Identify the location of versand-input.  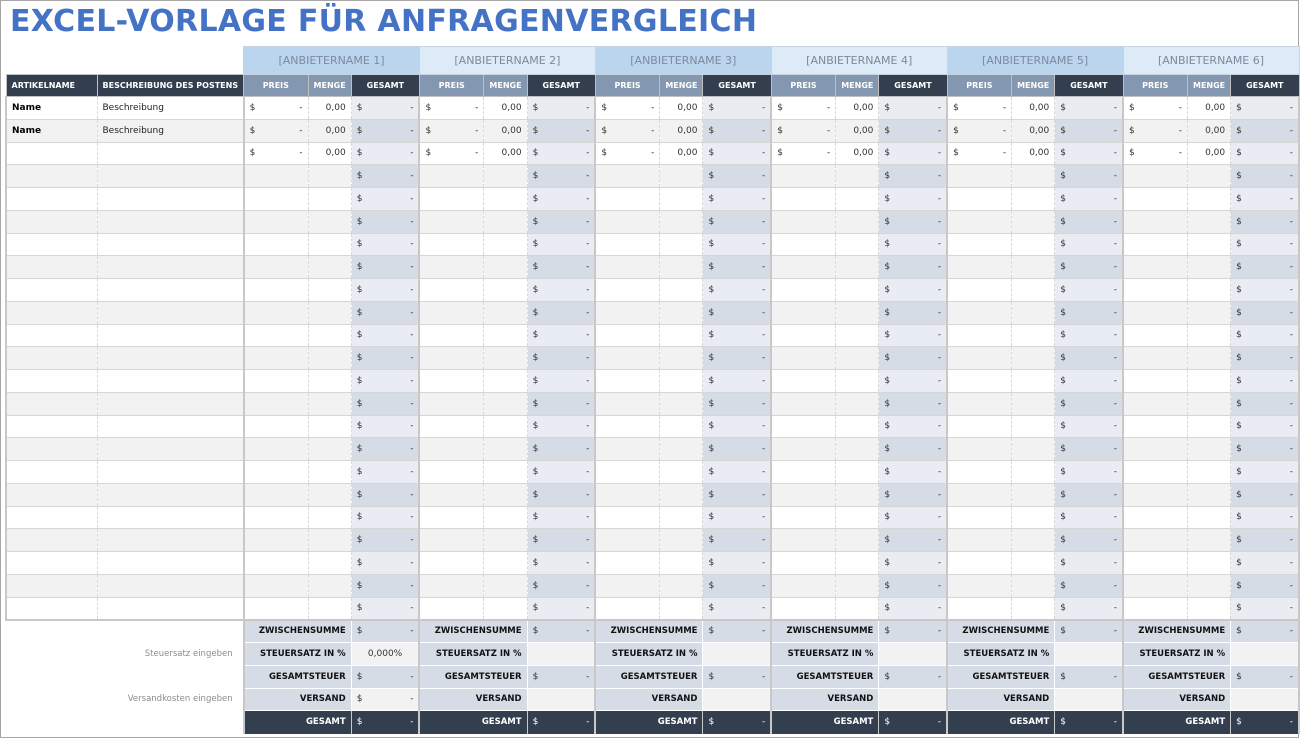
(562, 700).